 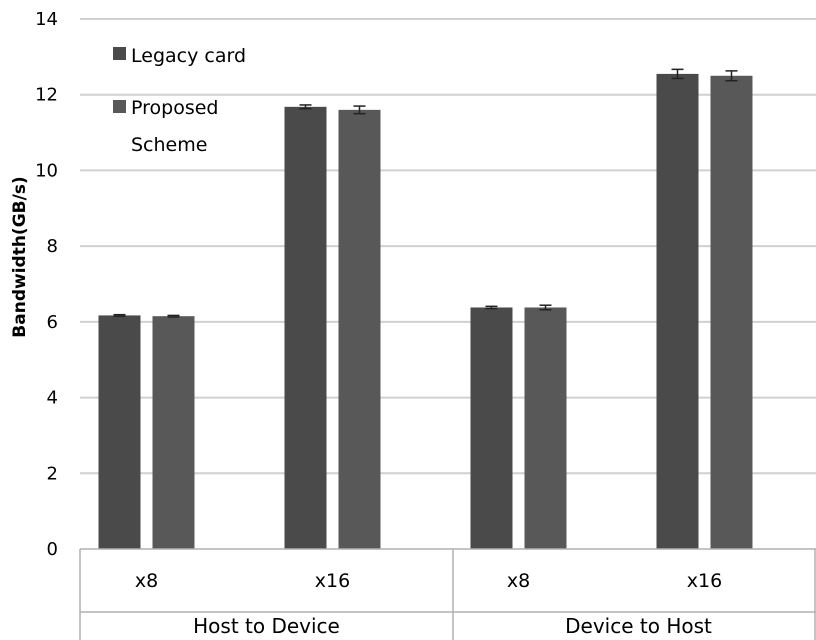 I want to click on x-group-label: Device to Host, so click(x=638, y=626).